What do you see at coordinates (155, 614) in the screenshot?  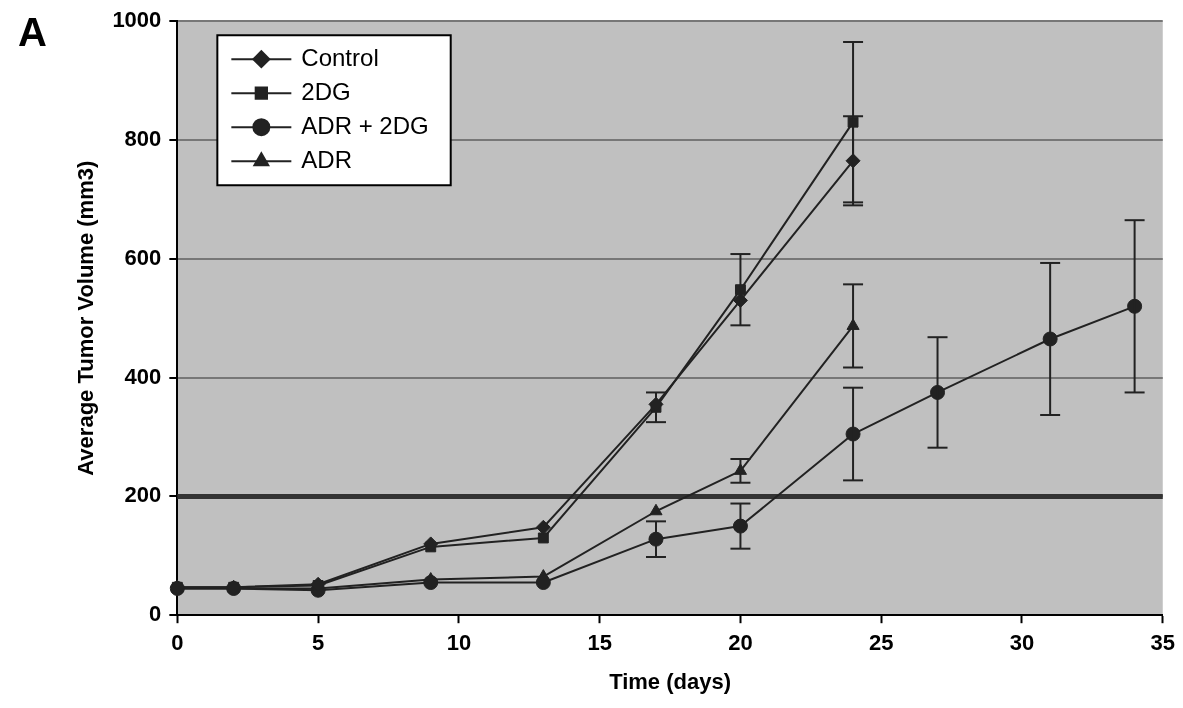 I see `y-tick-label: 0` at bounding box center [155, 614].